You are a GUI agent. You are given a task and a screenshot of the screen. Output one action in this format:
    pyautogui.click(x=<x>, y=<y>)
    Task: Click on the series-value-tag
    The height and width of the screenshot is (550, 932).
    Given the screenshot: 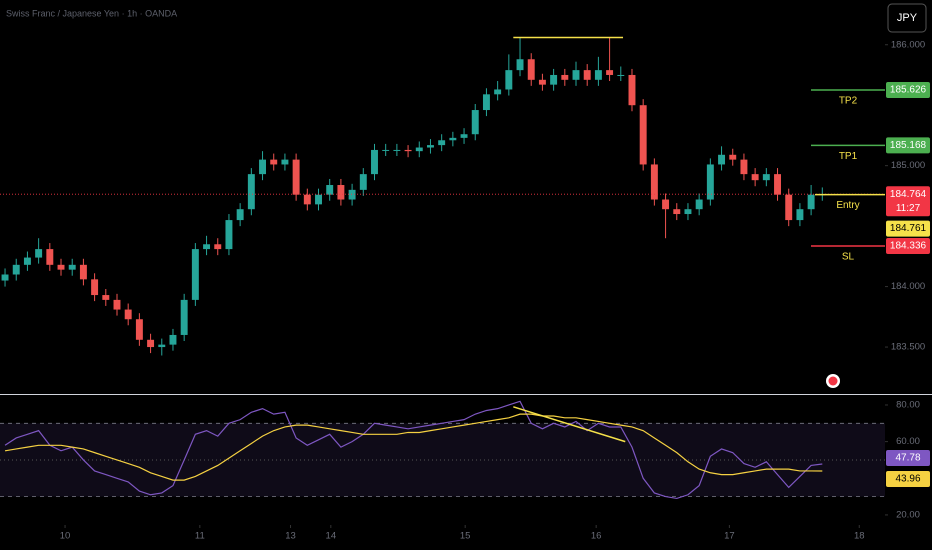 What is the action you would take?
    pyautogui.click(x=908, y=458)
    